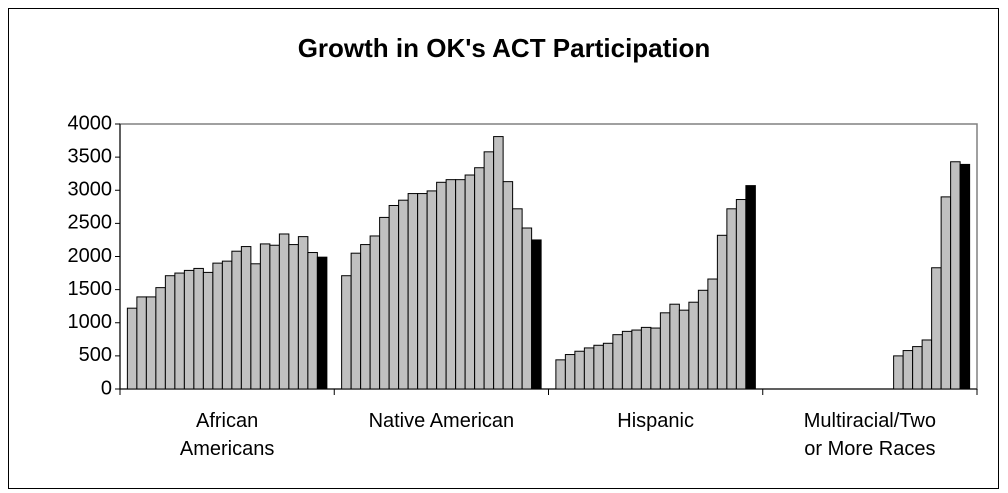  Describe the element at coordinates (90, 190) in the screenshot. I see `y-tick-label: 3000` at that location.